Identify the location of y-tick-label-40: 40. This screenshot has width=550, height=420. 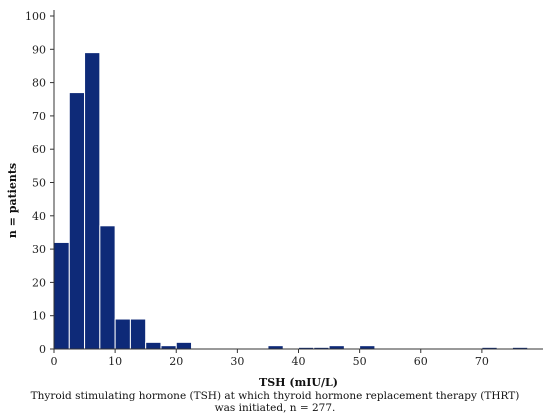
(39, 216).